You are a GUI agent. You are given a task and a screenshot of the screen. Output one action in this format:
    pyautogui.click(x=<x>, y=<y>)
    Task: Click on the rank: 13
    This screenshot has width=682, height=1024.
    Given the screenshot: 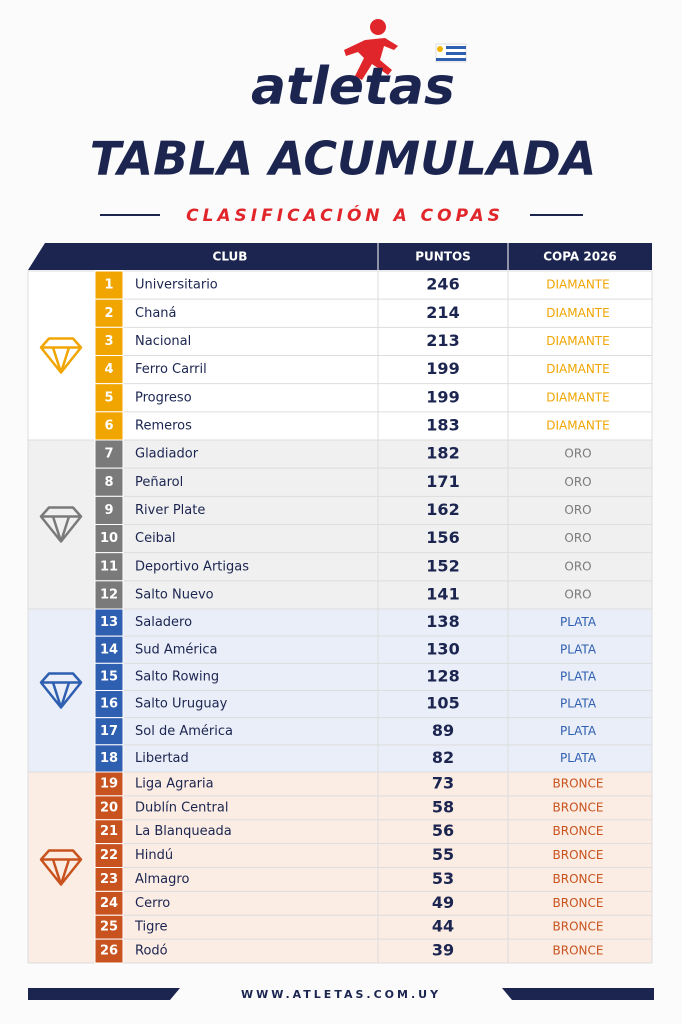 What is the action you would take?
    pyautogui.click(x=109, y=622)
    